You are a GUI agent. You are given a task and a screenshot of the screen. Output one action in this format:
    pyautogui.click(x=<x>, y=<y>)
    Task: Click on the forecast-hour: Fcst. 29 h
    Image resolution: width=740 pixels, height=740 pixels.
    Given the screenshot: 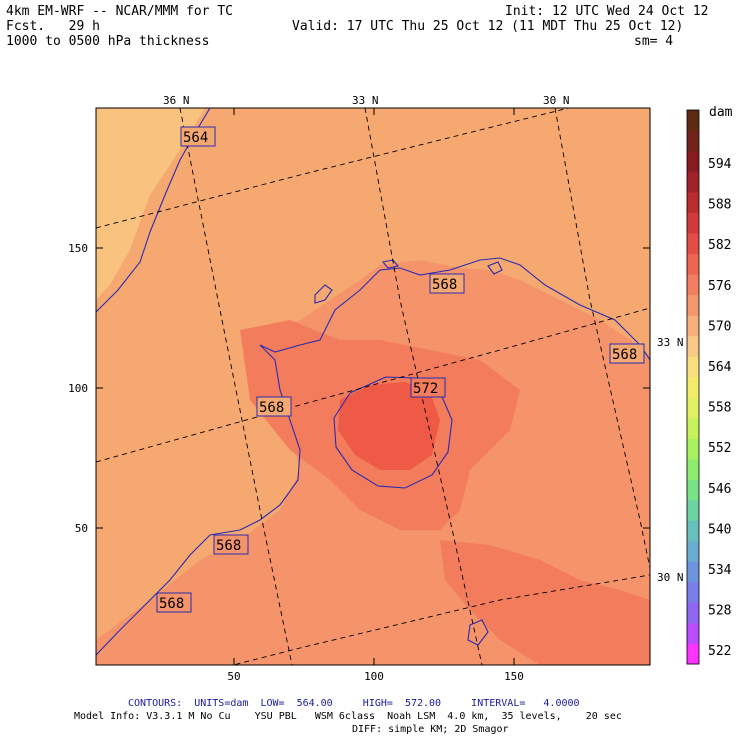 What is the action you would take?
    pyautogui.click(x=53, y=26)
    